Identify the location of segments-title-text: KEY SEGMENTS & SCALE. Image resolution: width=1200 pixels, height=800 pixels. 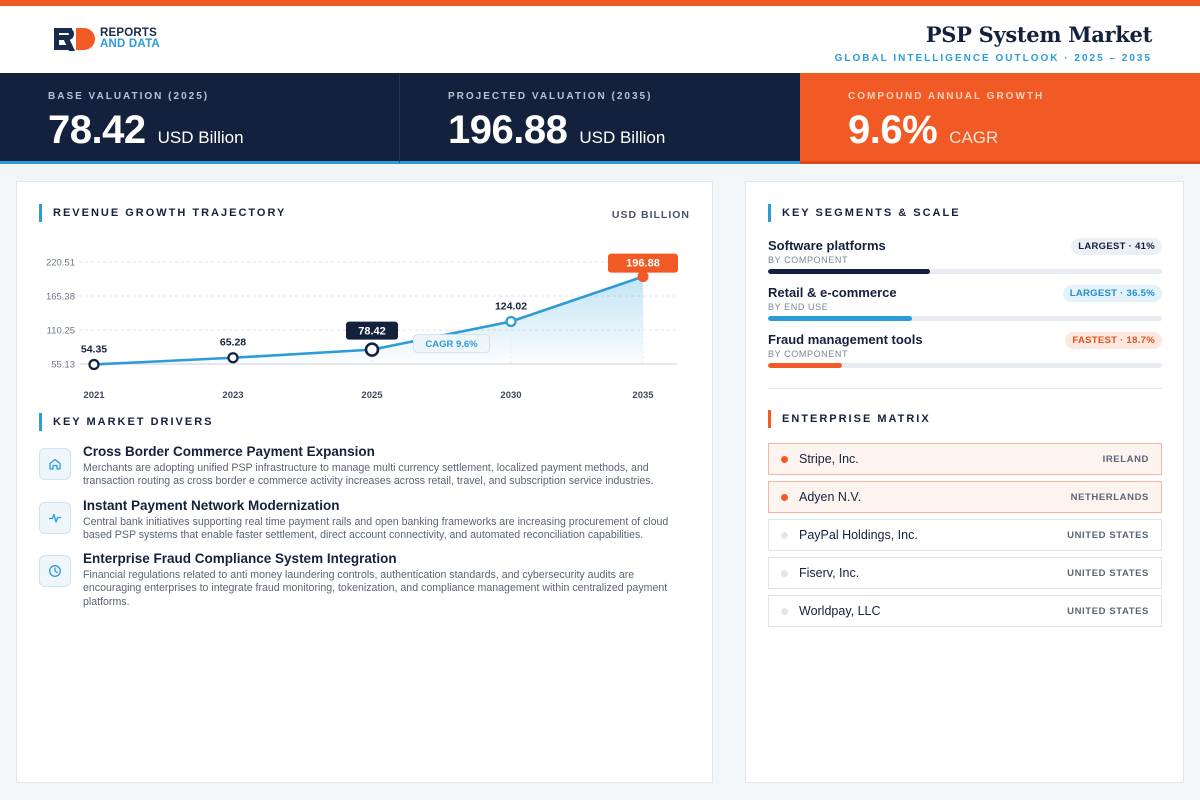
(871, 213).